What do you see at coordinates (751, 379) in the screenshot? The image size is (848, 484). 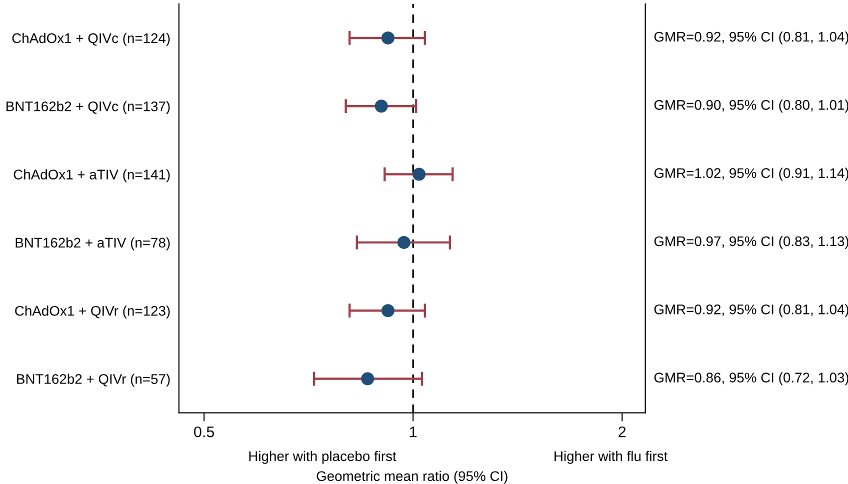 I see `data-label: GMR=0.86, 95% CI (0.72, 1.03)` at bounding box center [751, 379].